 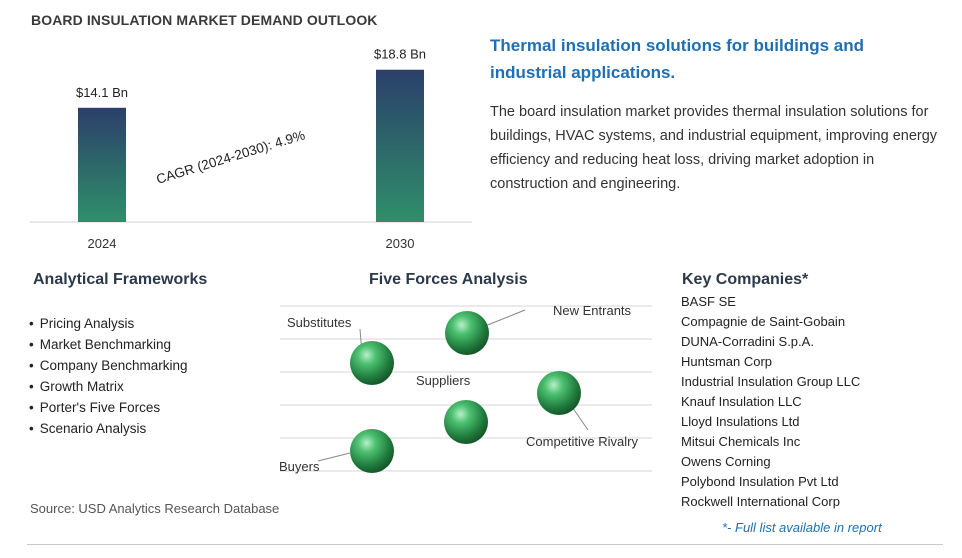 I want to click on force-label-new-entrants: New Entrants, so click(x=592, y=310).